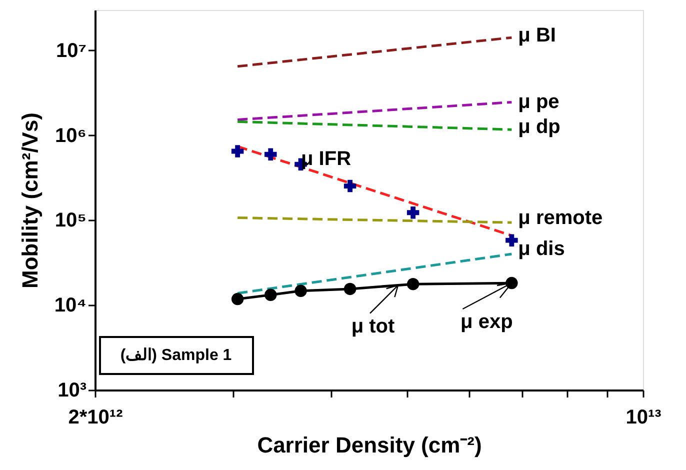  What do you see at coordinates (539, 127) in the screenshot?
I see `annotation: μ dp` at bounding box center [539, 127].